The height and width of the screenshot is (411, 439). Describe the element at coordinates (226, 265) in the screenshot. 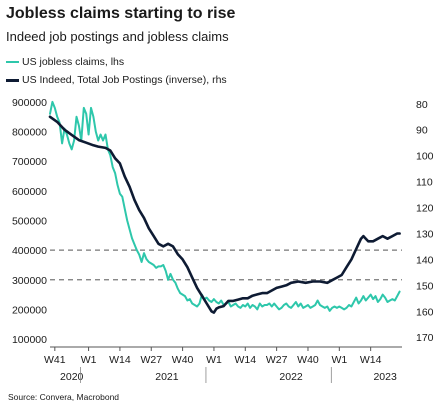

I see `reference-lines` at that location.